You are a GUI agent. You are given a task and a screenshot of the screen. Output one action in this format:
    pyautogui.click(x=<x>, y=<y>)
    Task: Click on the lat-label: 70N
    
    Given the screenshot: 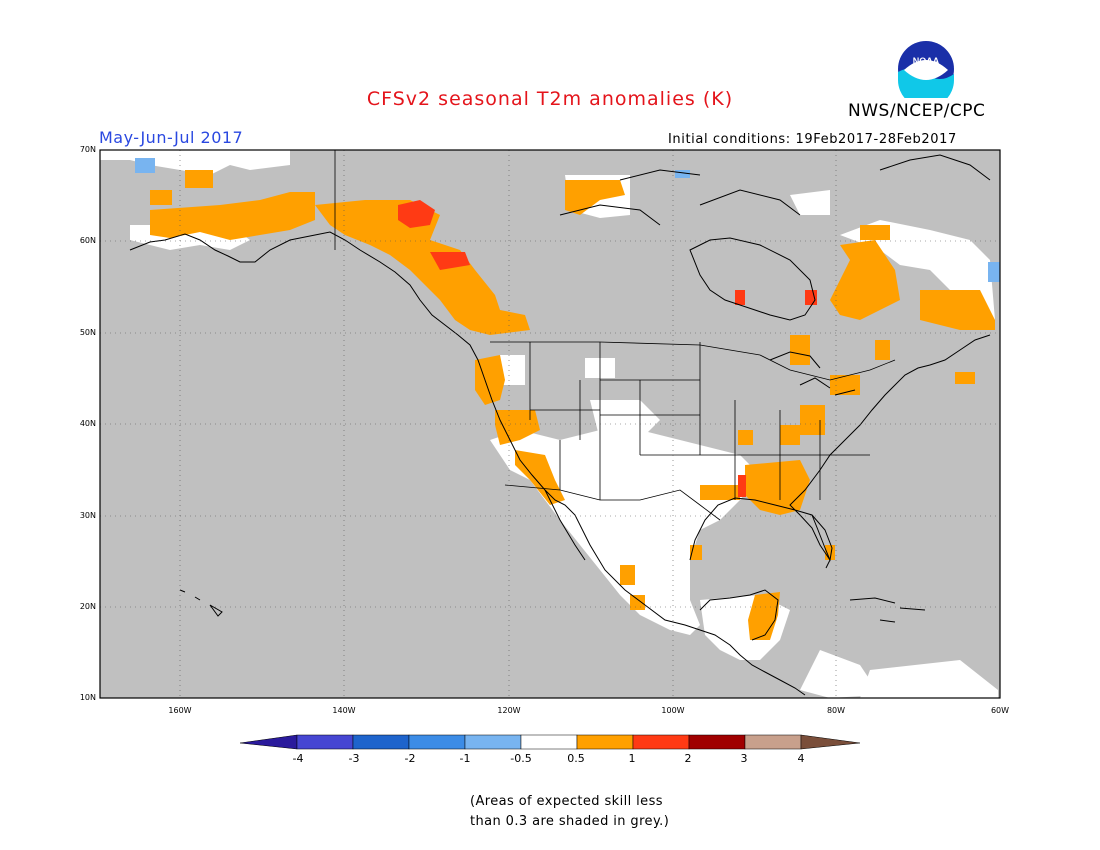 What is the action you would take?
    pyautogui.click(x=87, y=149)
    